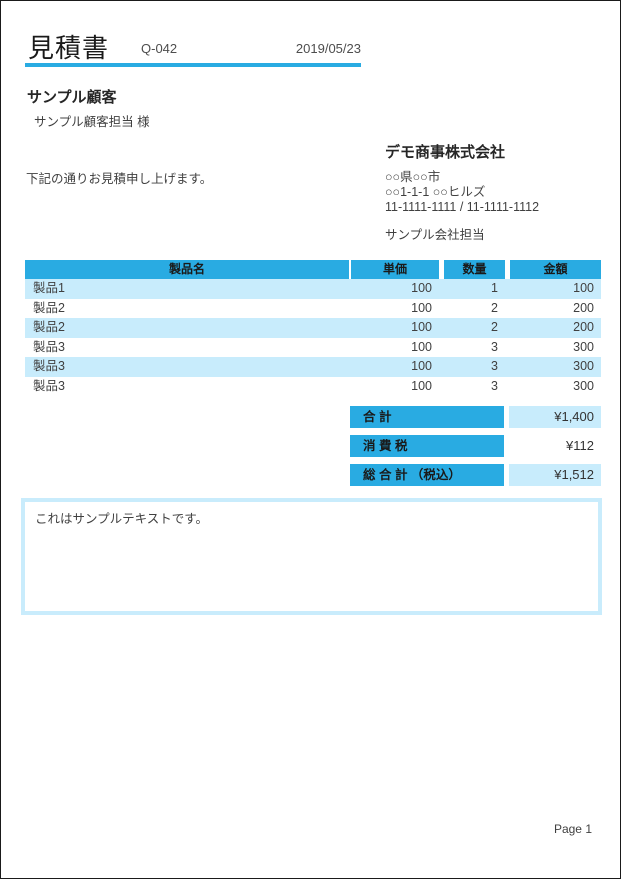 The height and width of the screenshot is (879, 621). I want to click on subtotal-label: 合 計, so click(427, 417).